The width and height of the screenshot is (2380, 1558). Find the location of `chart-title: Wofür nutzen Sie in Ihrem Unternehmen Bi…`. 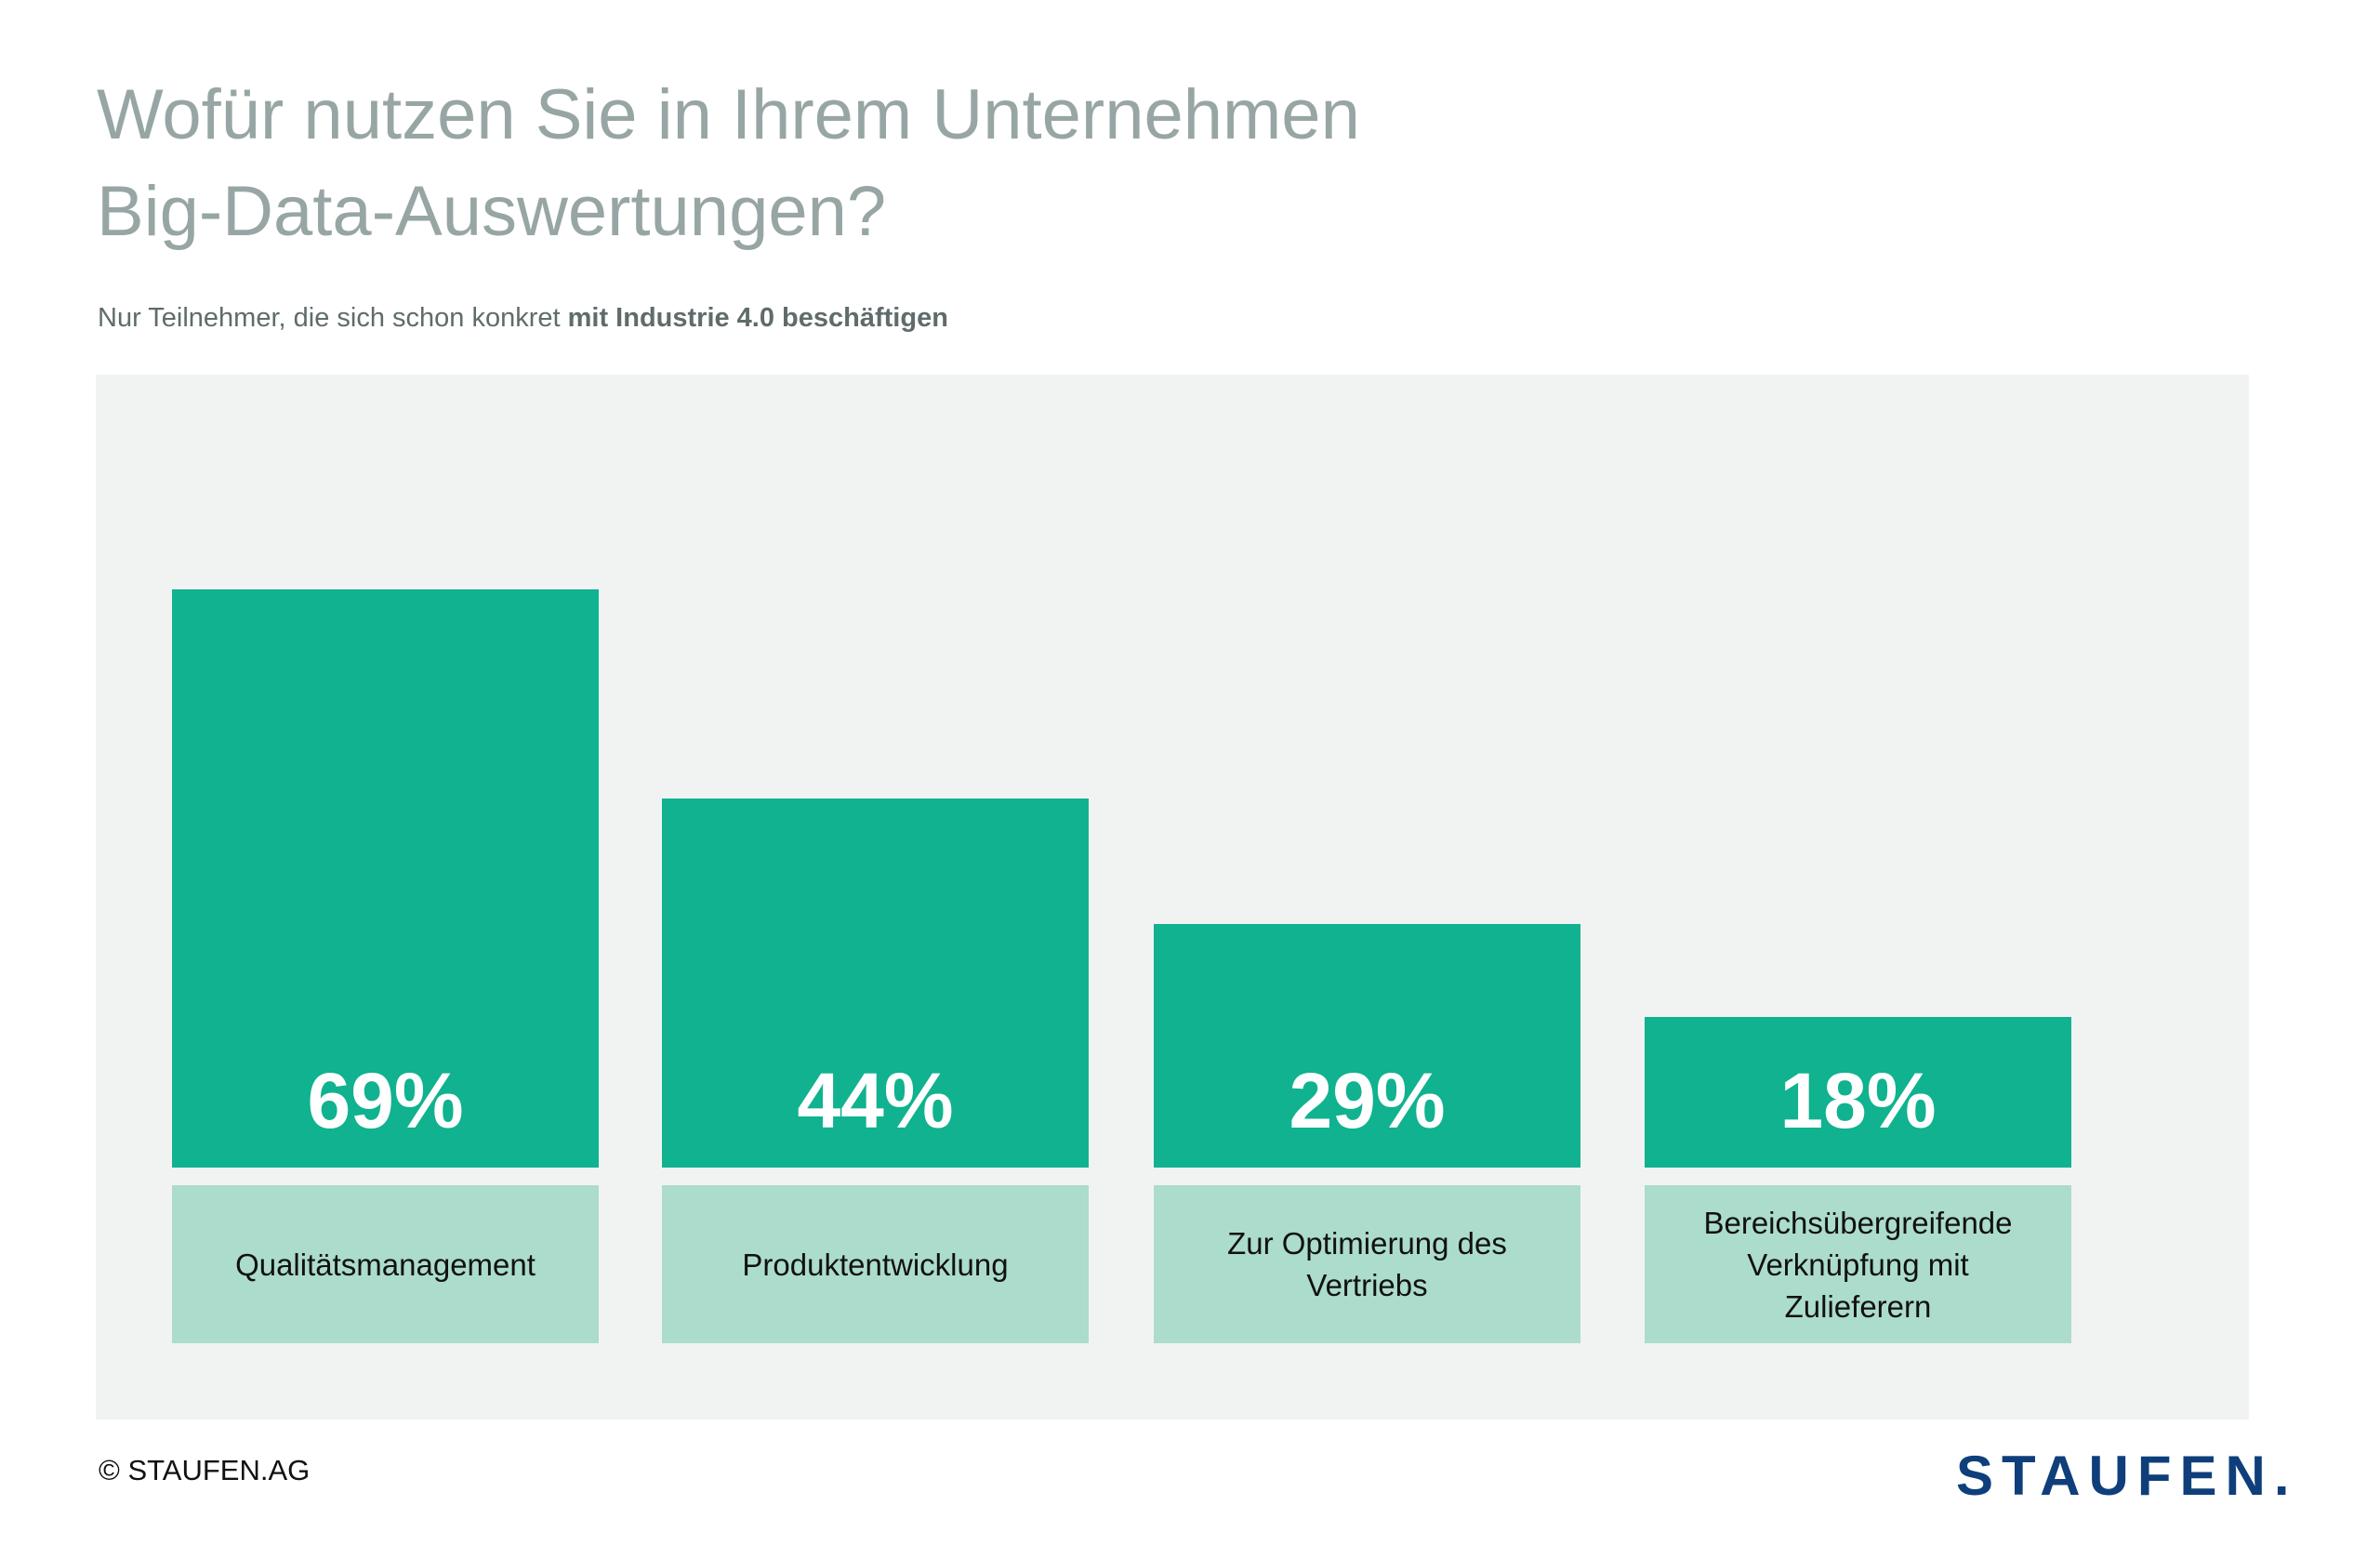

chart-title: Wofür nutzen Sie in Ihrem Unternehmen Bi… is located at coordinates (728, 163).